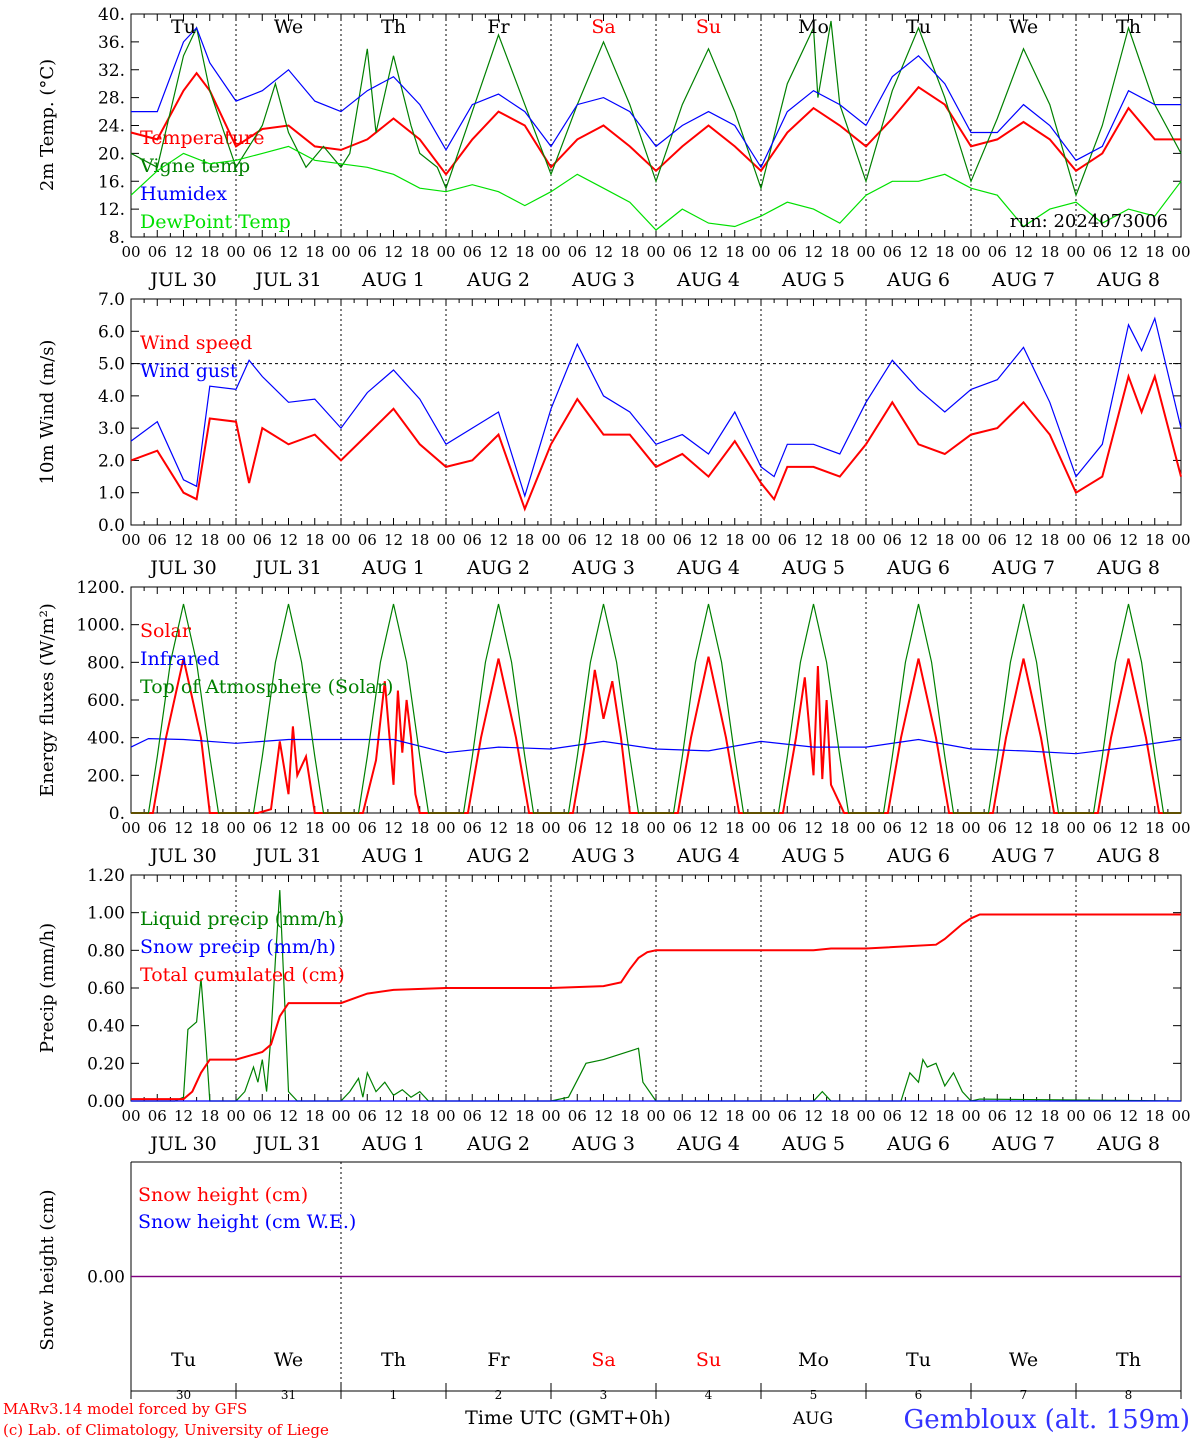 The height and width of the screenshot is (1440, 1194). I want to click on legend-label: Liquid precip (mm/h), so click(242, 919).